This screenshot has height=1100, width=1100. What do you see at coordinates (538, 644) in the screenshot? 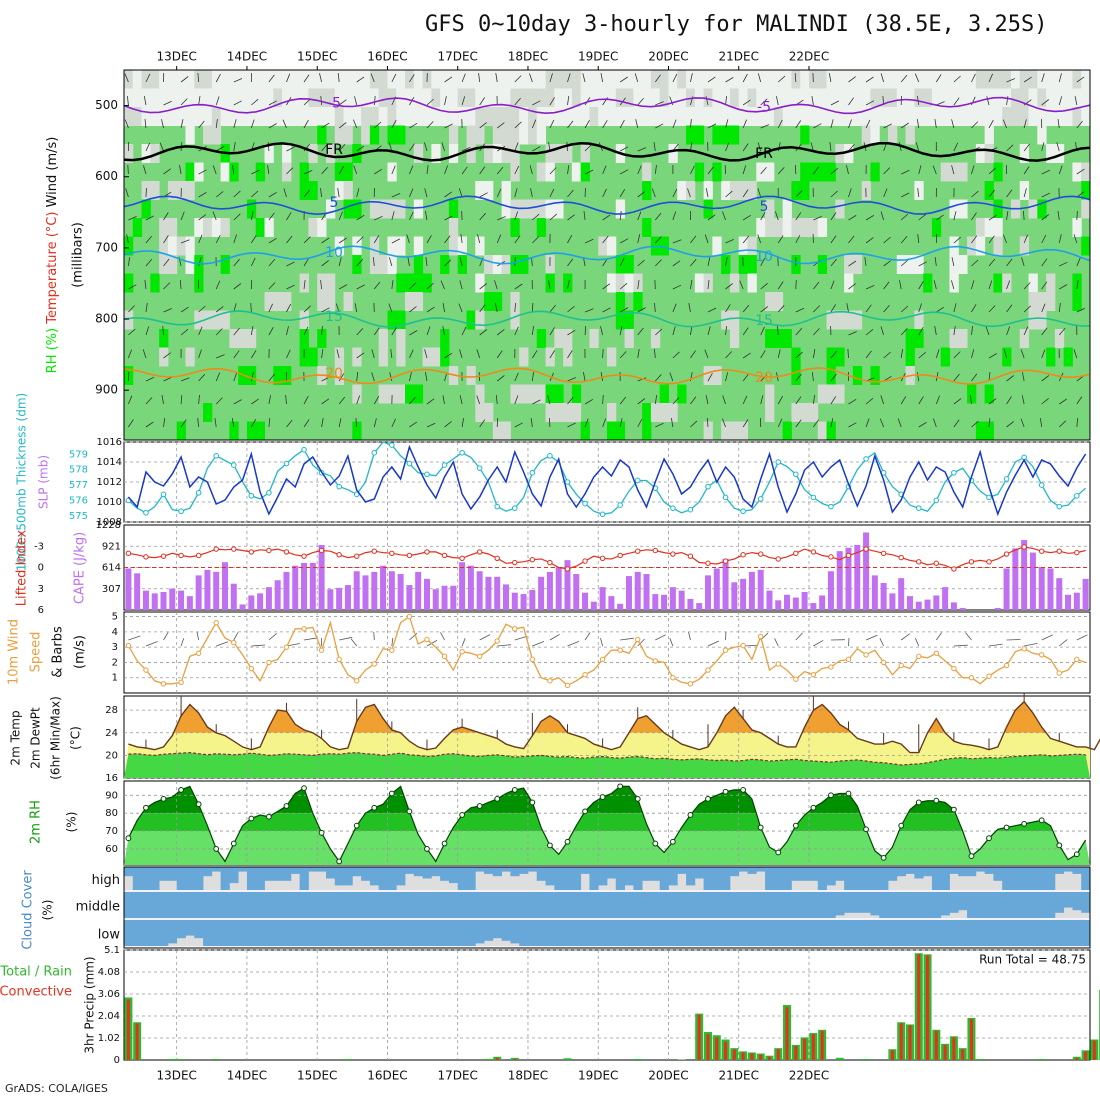
I see `surface-wind-barb` at bounding box center [538, 644].